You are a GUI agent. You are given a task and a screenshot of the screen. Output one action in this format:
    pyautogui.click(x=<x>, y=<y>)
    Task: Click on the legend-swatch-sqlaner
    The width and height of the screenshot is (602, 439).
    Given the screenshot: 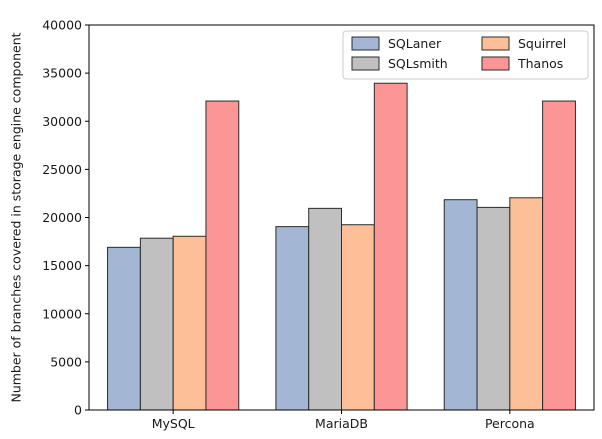 What is the action you would take?
    pyautogui.click(x=365, y=43)
    